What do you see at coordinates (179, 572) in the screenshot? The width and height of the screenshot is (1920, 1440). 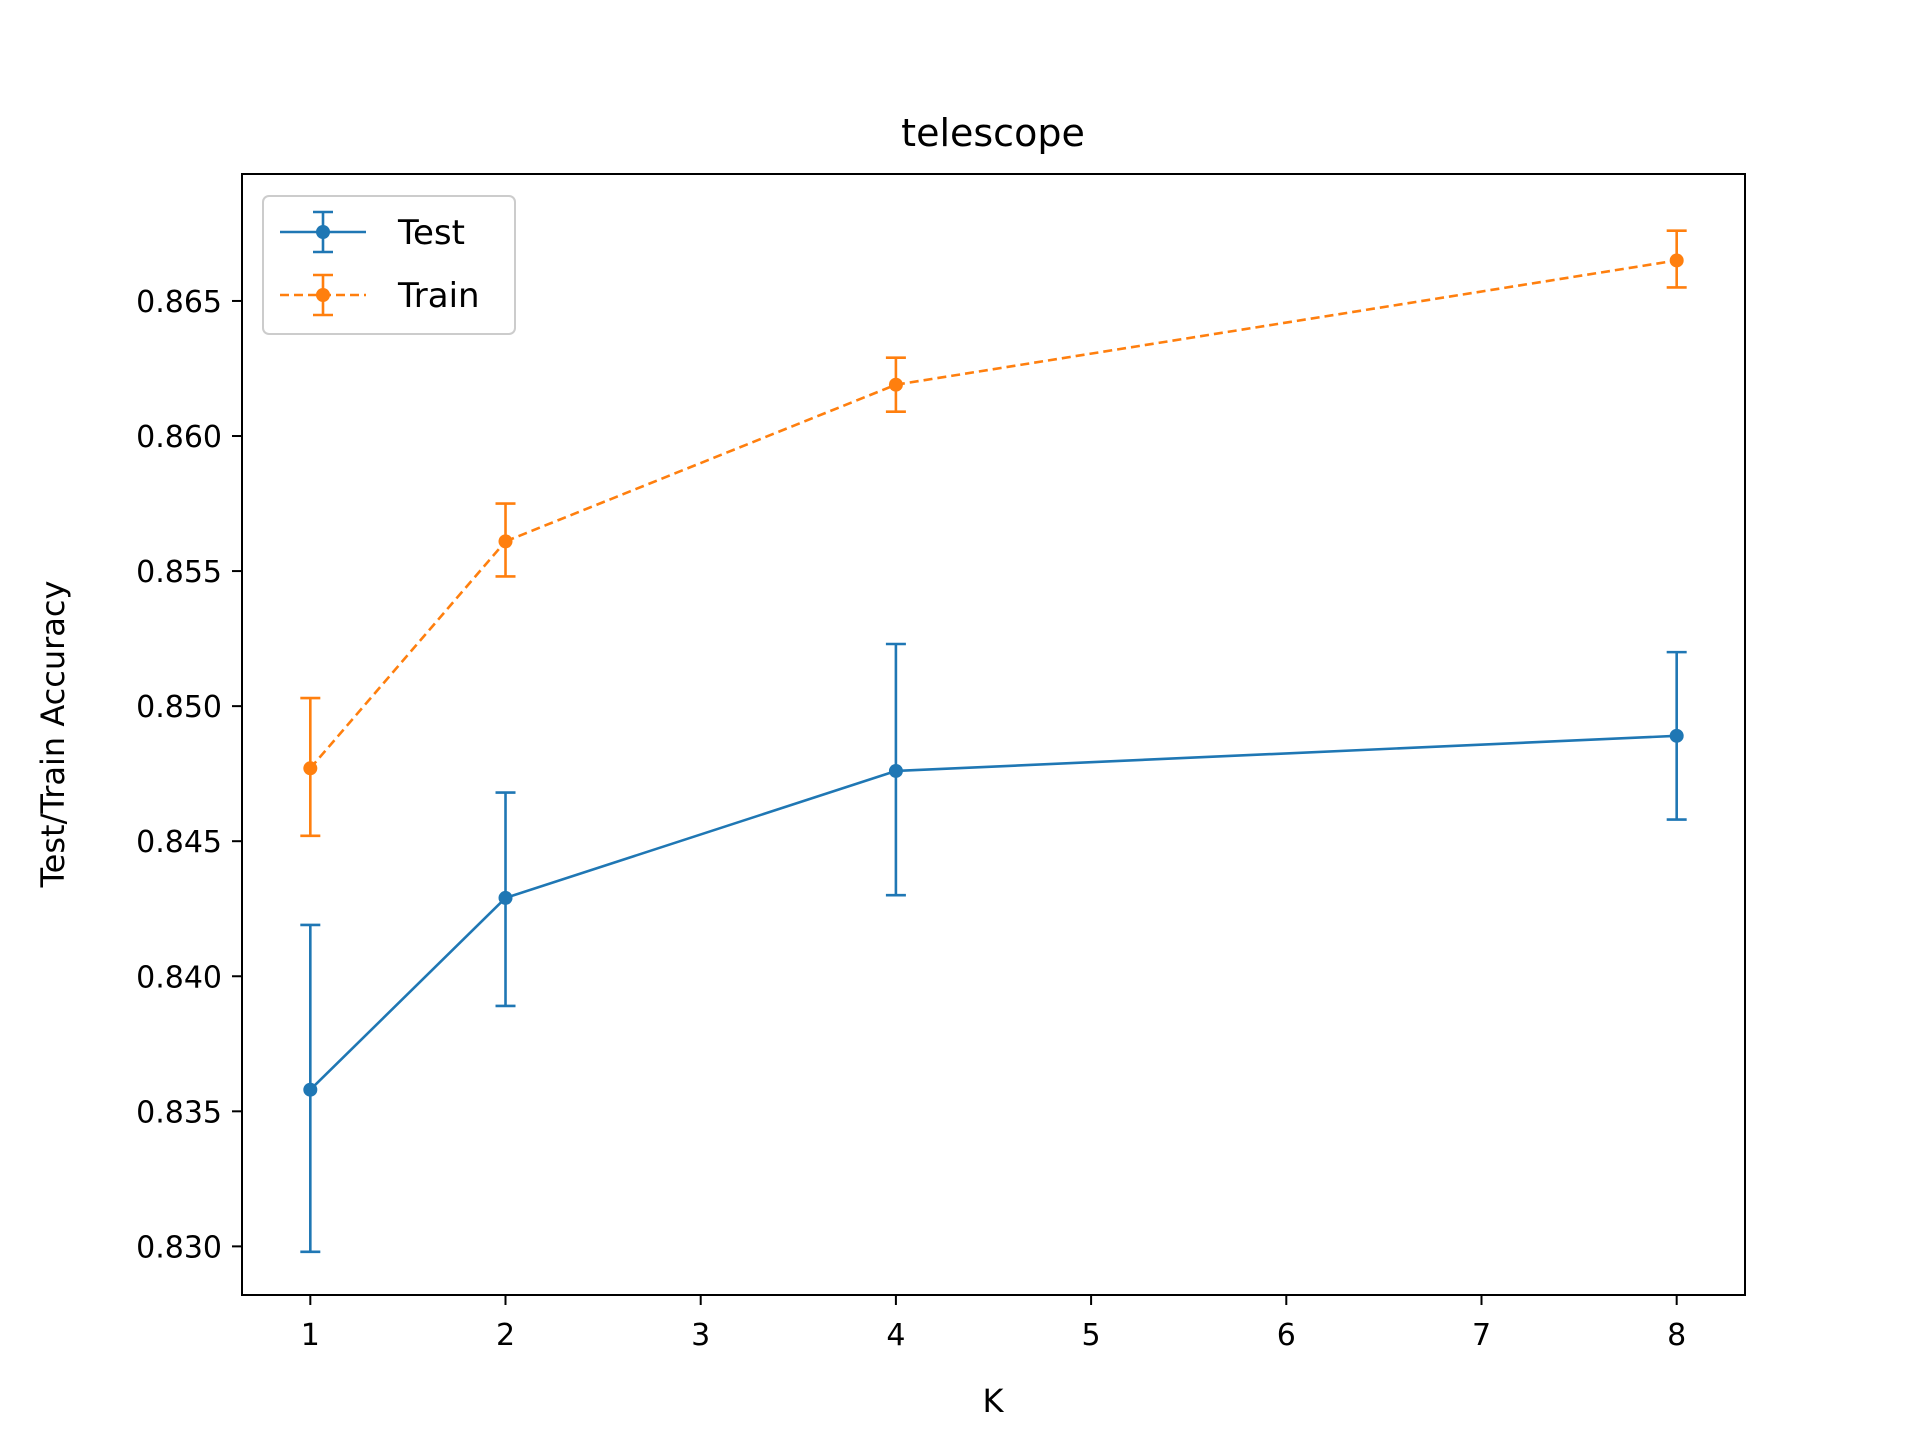 I see `y-tick-label: 0.855` at bounding box center [179, 572].